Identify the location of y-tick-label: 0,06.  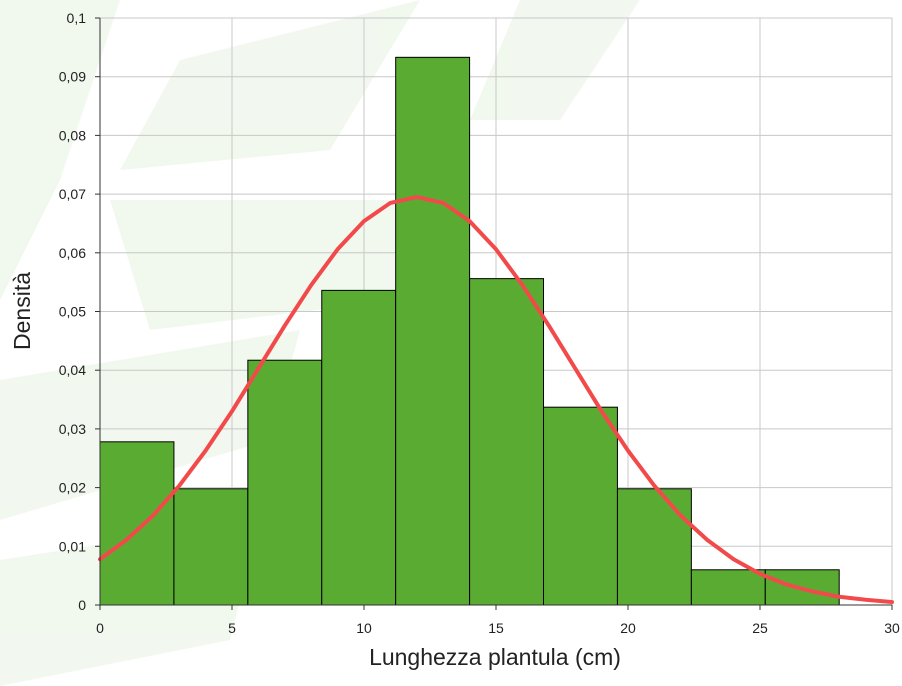
(72, 253).